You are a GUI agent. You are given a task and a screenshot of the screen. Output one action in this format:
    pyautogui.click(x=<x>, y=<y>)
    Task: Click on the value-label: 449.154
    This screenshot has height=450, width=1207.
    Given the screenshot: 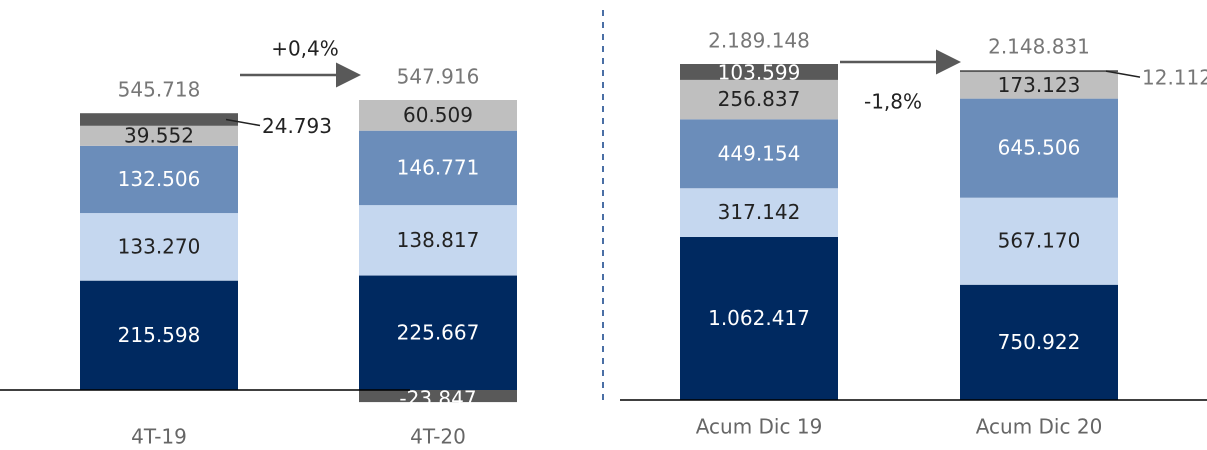 What is the action you would take?
    pyautogui.click(x=759, y=153)
    